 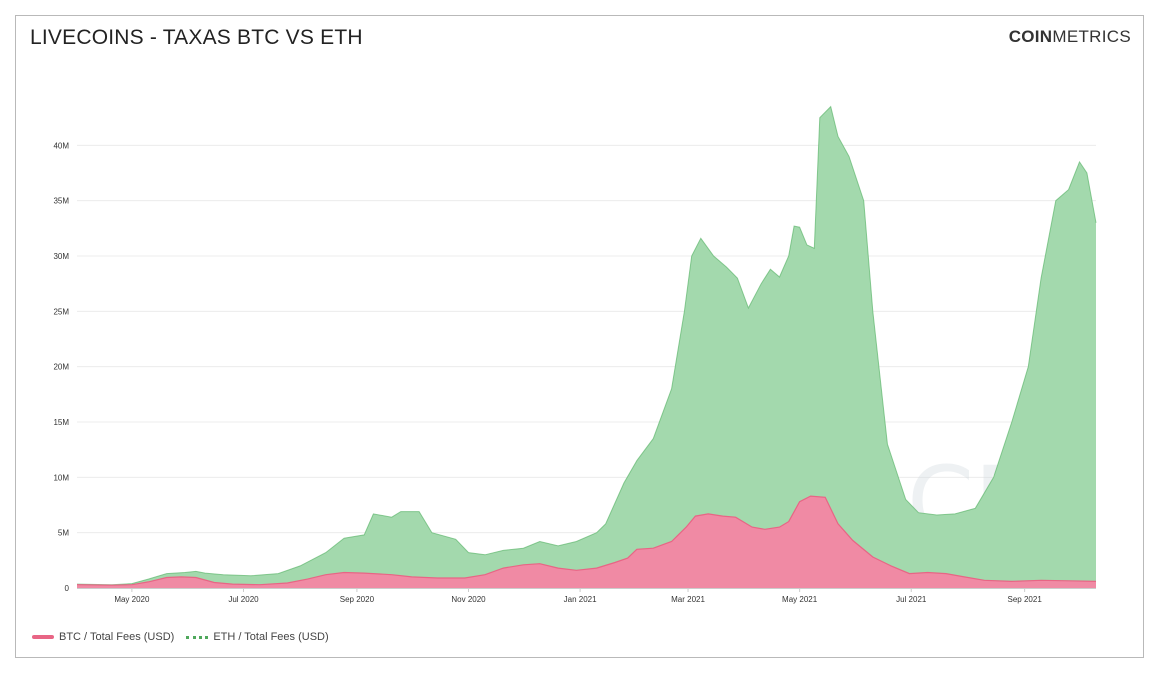 I want to click on chart-title: LIVECOINS - TAXAS BTC VS ETH, so click(x=196, y=37).